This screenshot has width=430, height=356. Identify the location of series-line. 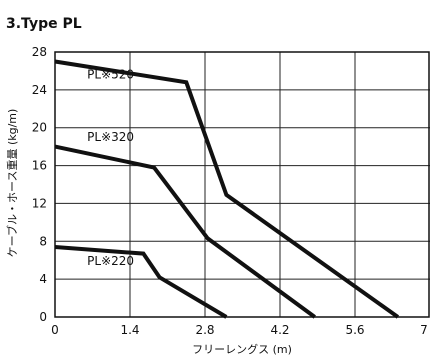
(141, 282).